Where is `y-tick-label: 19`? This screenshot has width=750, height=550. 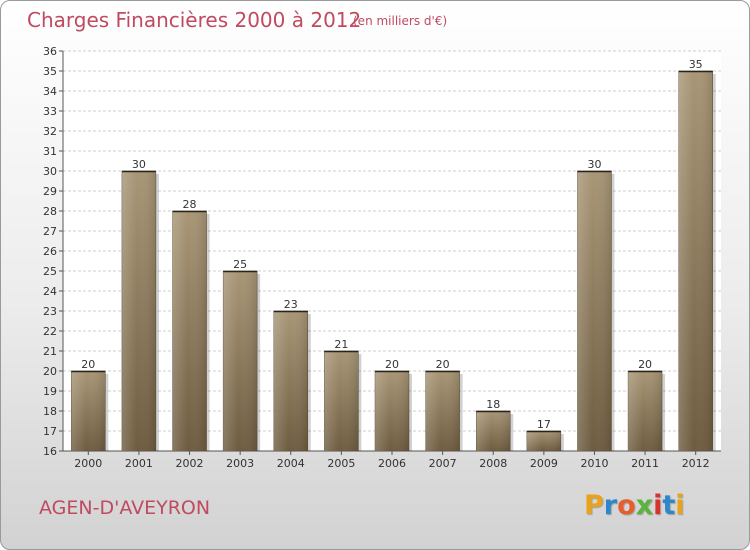 y-tick-label: 19 is located at coordinates (50, 391).